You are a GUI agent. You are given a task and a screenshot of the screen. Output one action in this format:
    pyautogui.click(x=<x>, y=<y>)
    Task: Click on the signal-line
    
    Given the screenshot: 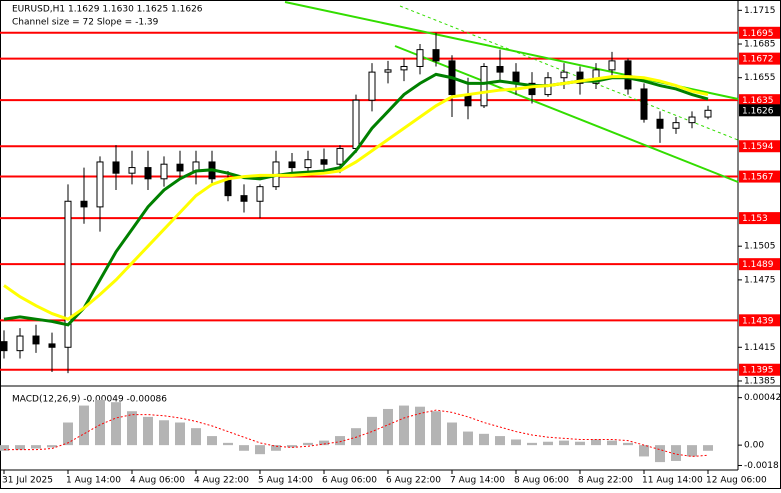 What is the action you would take?
    pyautogui.click(x=356, y=433)
    